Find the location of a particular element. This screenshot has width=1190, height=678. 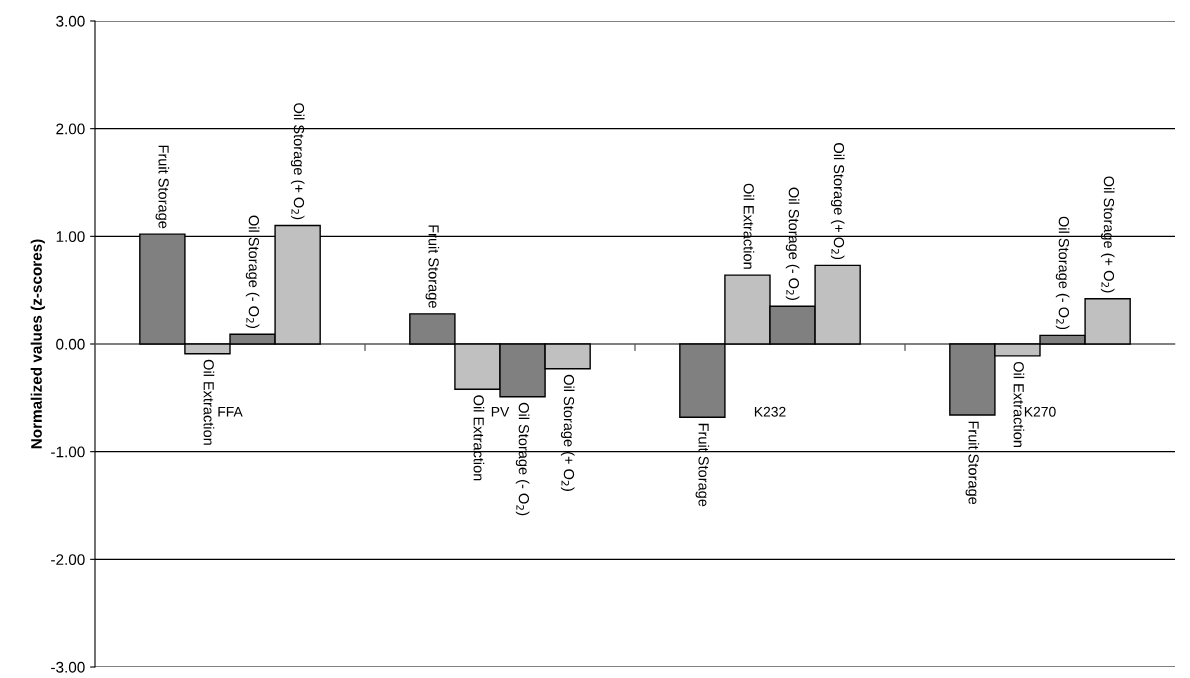

y-tick-label: -2.00 is located at coordinates (68, 560).